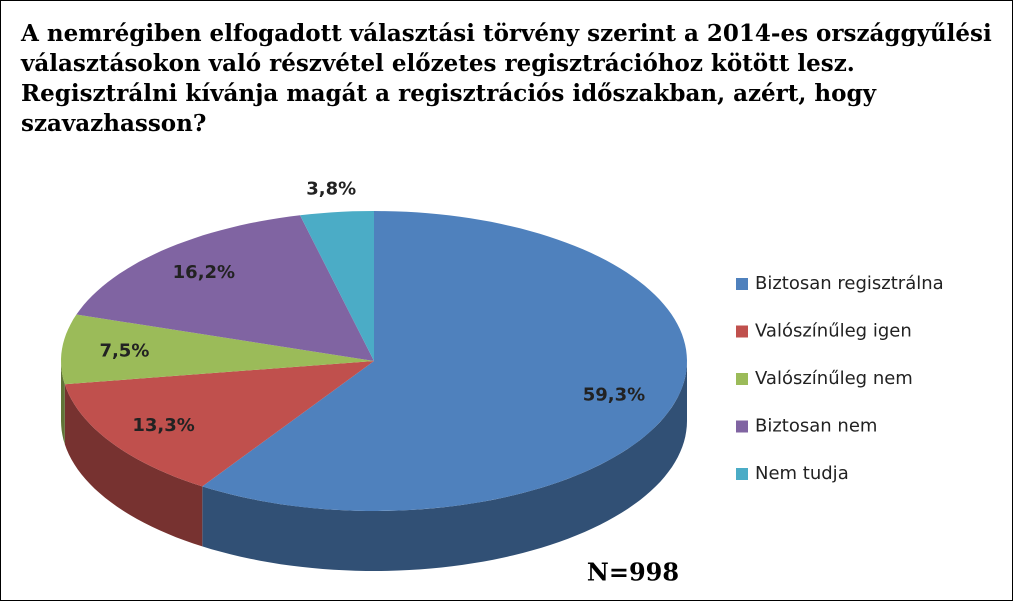 The width and height of the screenshot is (1013, 601). I want to click on data-label: 3,8%, so click(331, 189).